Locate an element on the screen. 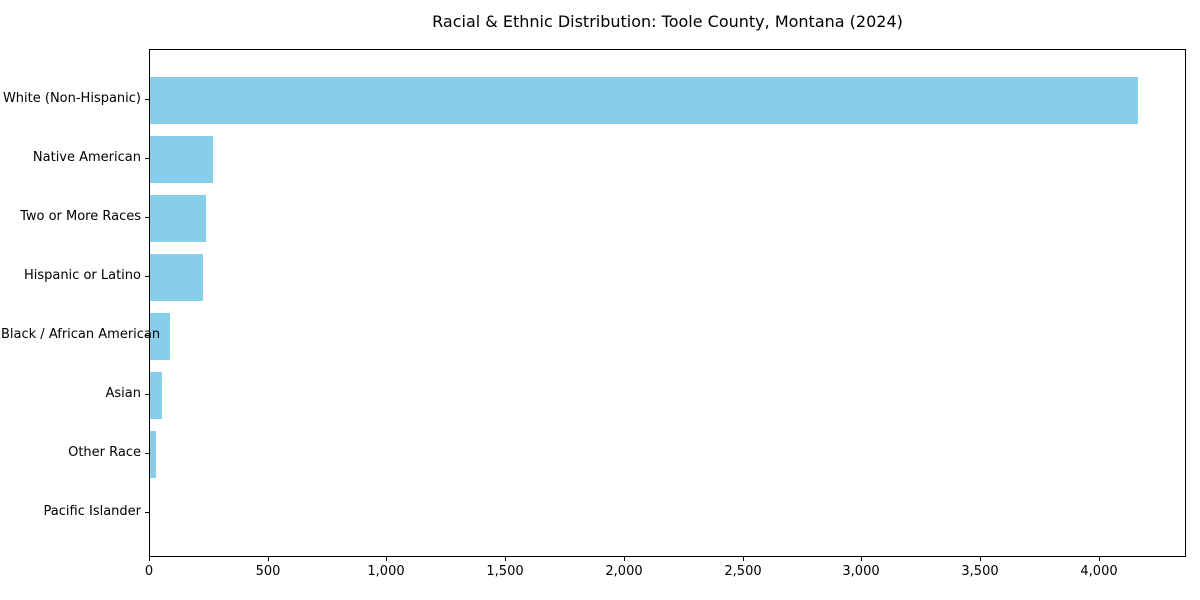 Image resolution: width=1200 pixels, height=600 pixels. y-label-white-non-hispanic: White (Non-Hispanic) is located at coordinates (71, 98).